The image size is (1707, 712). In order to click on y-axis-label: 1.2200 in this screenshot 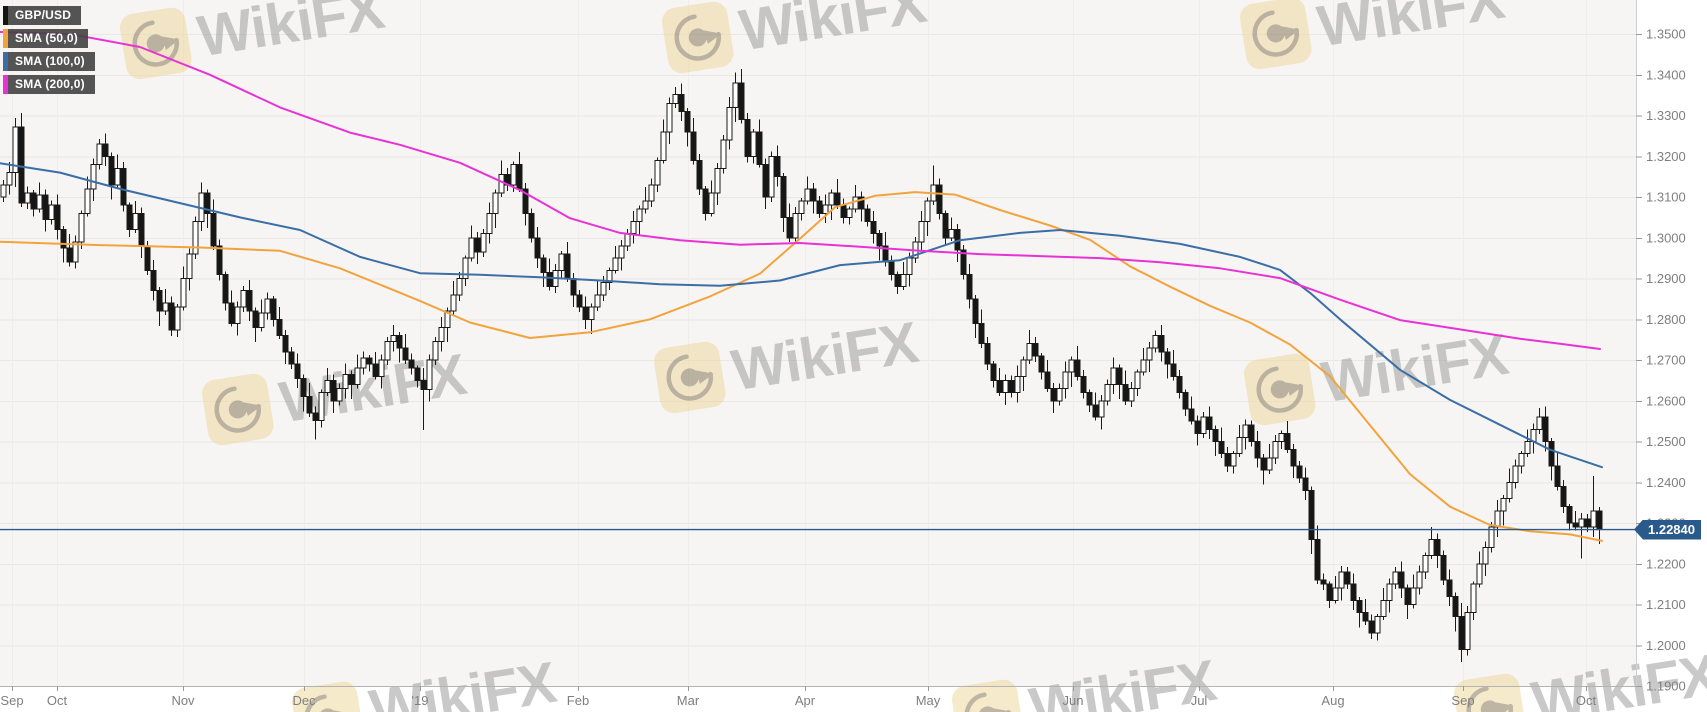, I will do `click(1666, 563)`.